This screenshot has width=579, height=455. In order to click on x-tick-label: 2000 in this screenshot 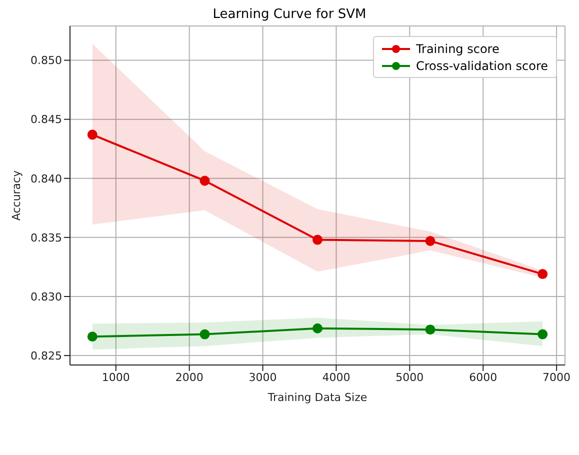, I will do `click(189, 377)`.